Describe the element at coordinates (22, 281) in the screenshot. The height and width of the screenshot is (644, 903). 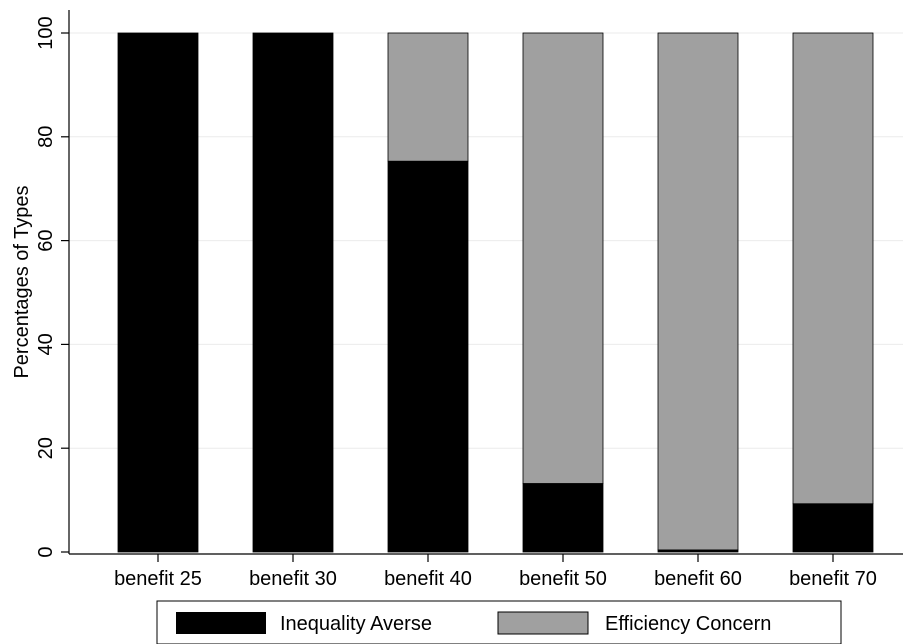
I see `y-axis-label: Percentages of Types` at that location.